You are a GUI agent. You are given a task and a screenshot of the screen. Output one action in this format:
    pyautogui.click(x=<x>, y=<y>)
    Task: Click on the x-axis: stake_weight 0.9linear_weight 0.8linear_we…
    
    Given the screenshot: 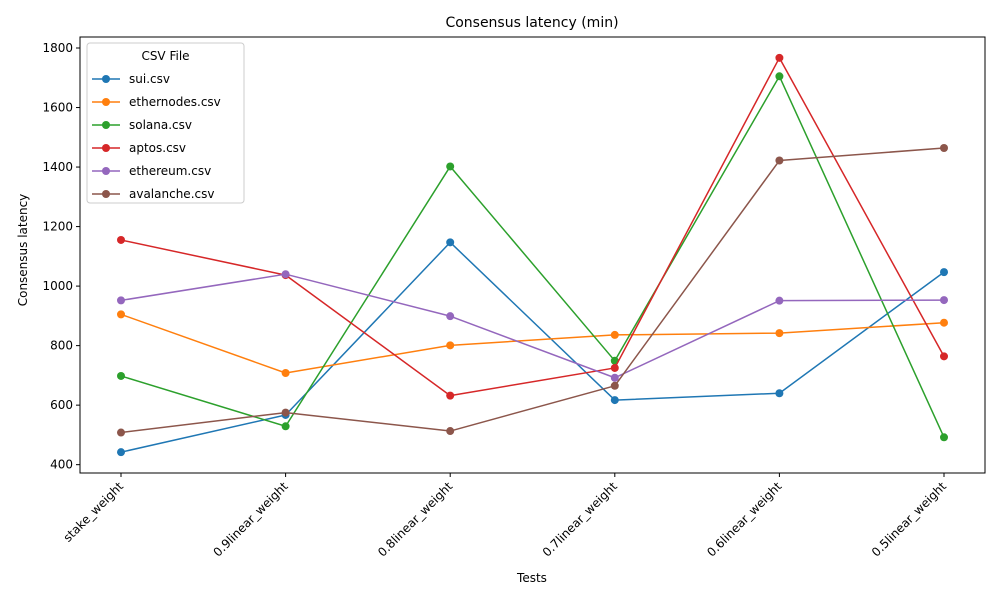 What is the action you would take?
    pyautogui.click(x=505, y=516)
    